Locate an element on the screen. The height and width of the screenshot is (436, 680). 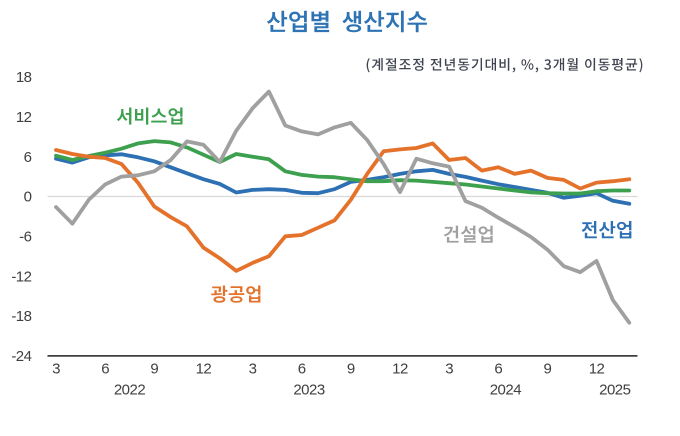
svg-text: 2023 is located at coordinates (309, 390).